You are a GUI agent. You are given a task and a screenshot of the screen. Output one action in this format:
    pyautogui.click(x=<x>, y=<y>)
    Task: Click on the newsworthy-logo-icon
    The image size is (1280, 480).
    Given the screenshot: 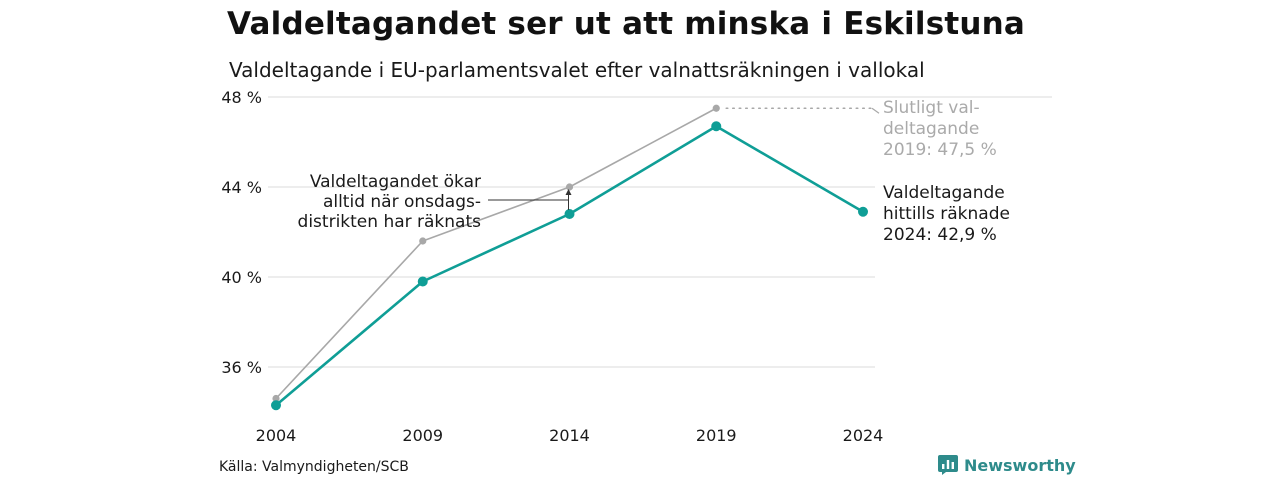 What is the action you would take?
    pyautogui.click(x=948, y=465)
    